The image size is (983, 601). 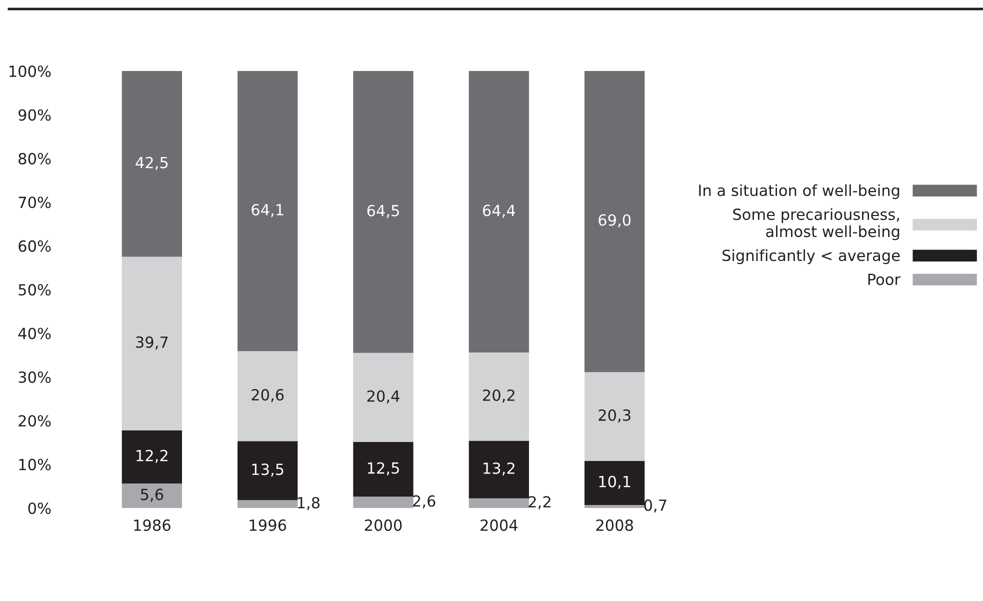 I want to click on y-tick-label: 0%, so click(x=39, y=508).